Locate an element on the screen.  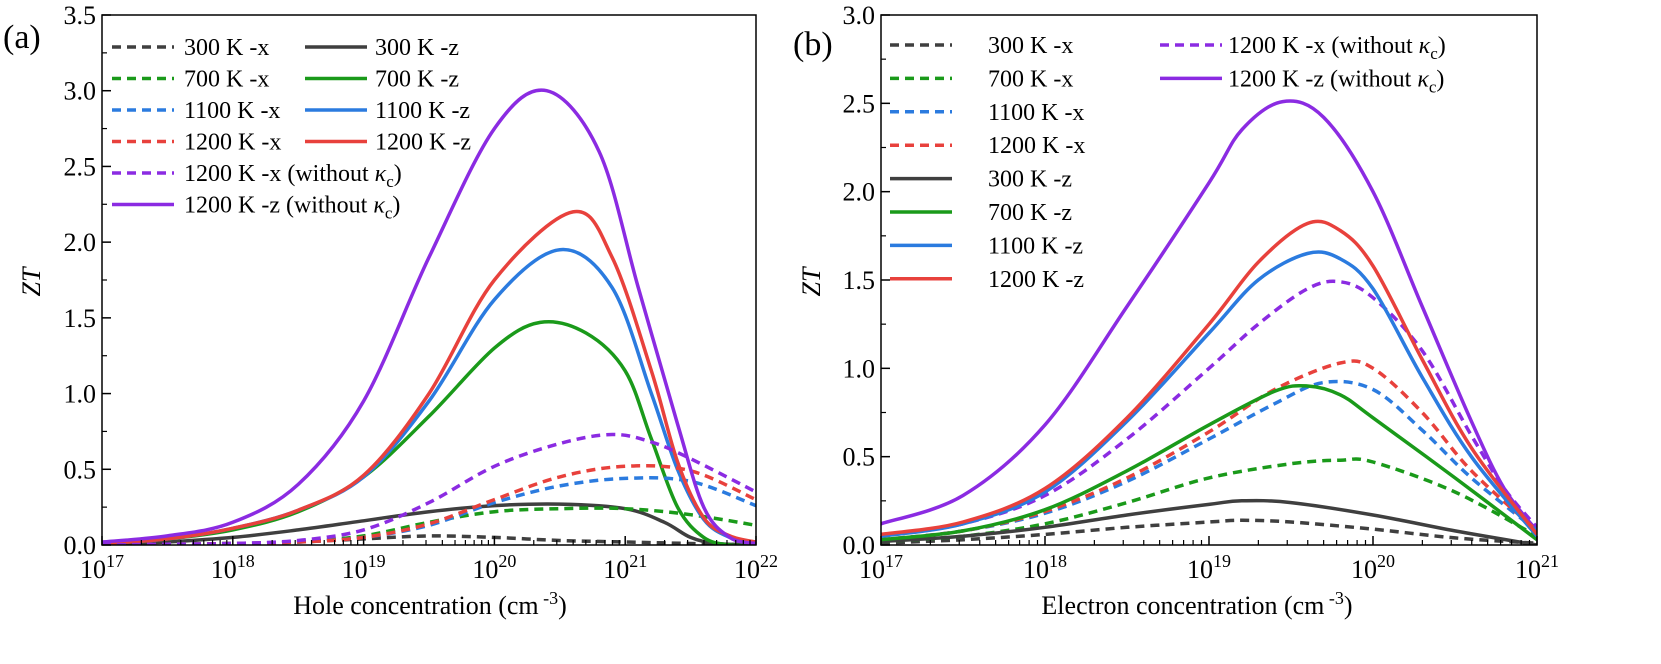
x-tick-label: 1022 is located at coordinates (756, 567).